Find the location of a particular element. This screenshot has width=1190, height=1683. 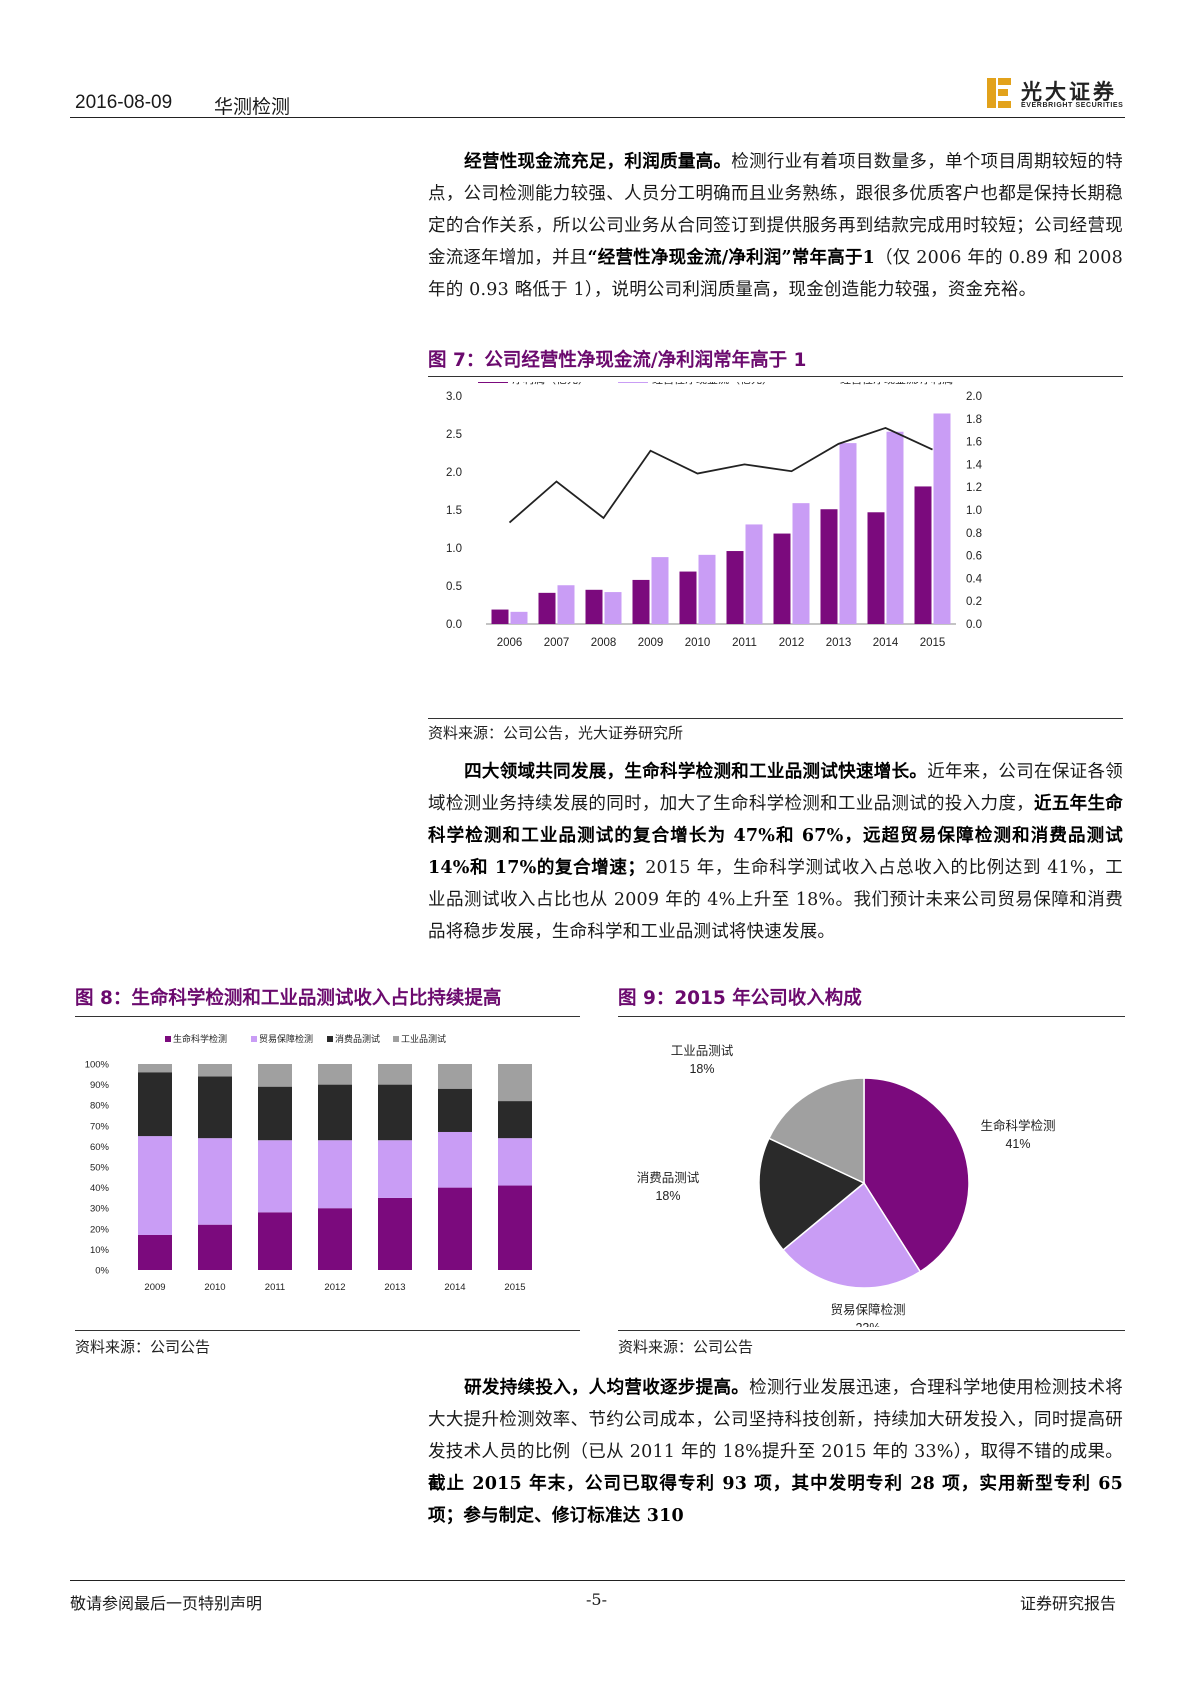

pie-slice-trade-assurance is located at coordinates (852, 1235).